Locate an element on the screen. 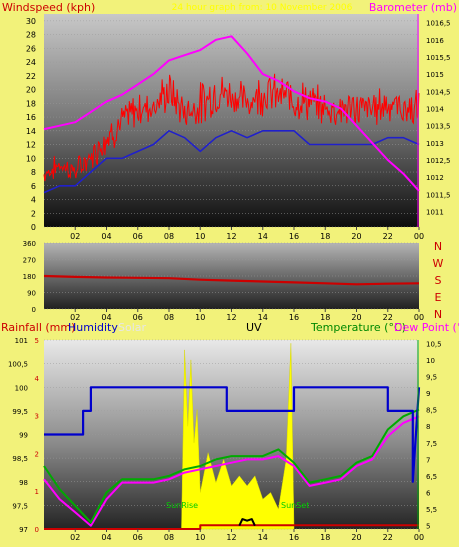 The height and width of the screenshot is (547, 459). barometer-tick: 1011,5 is located at coordinates (438, 195).